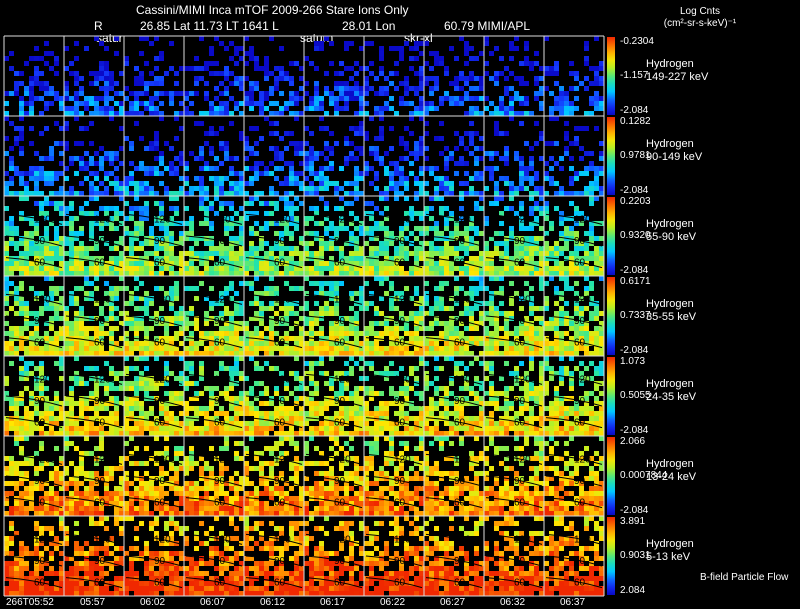  Describe the element at coordinates (635, 201) in the screenshot. I see `colorbar-max-label: 0.2203` at that location.